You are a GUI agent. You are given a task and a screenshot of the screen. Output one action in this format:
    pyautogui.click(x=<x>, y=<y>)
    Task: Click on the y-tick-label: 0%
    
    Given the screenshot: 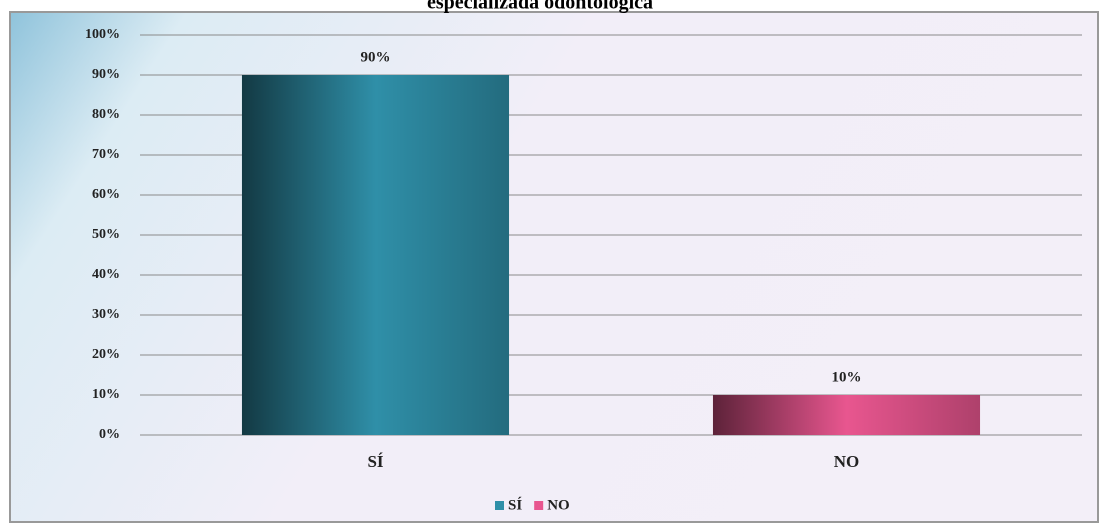 What is the action you would take?
    pyautogui.click(x=109, y=434)
    